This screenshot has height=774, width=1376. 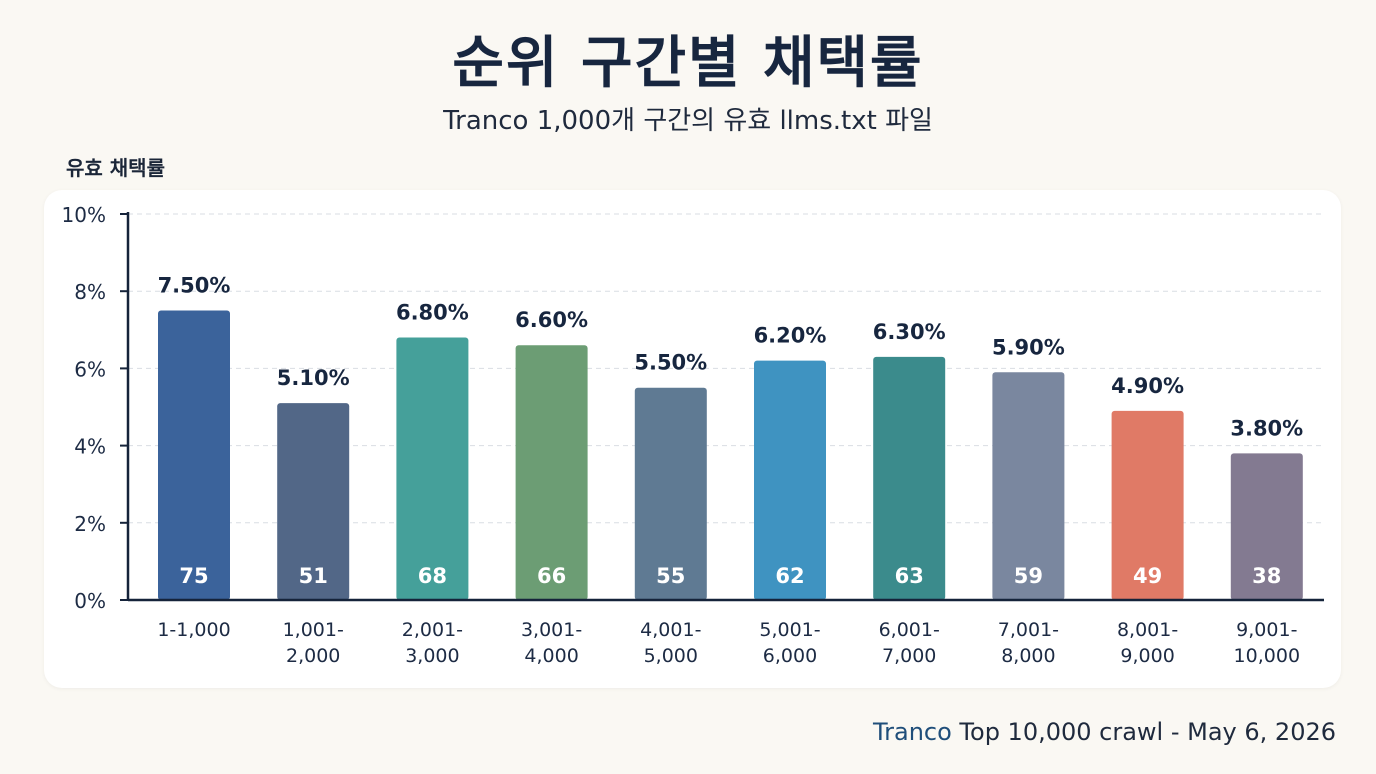 What do you see at coordinates (1147, 576) in the screenshot?
I see `bar-count-label: 49` at bounding box center [1147, 576].